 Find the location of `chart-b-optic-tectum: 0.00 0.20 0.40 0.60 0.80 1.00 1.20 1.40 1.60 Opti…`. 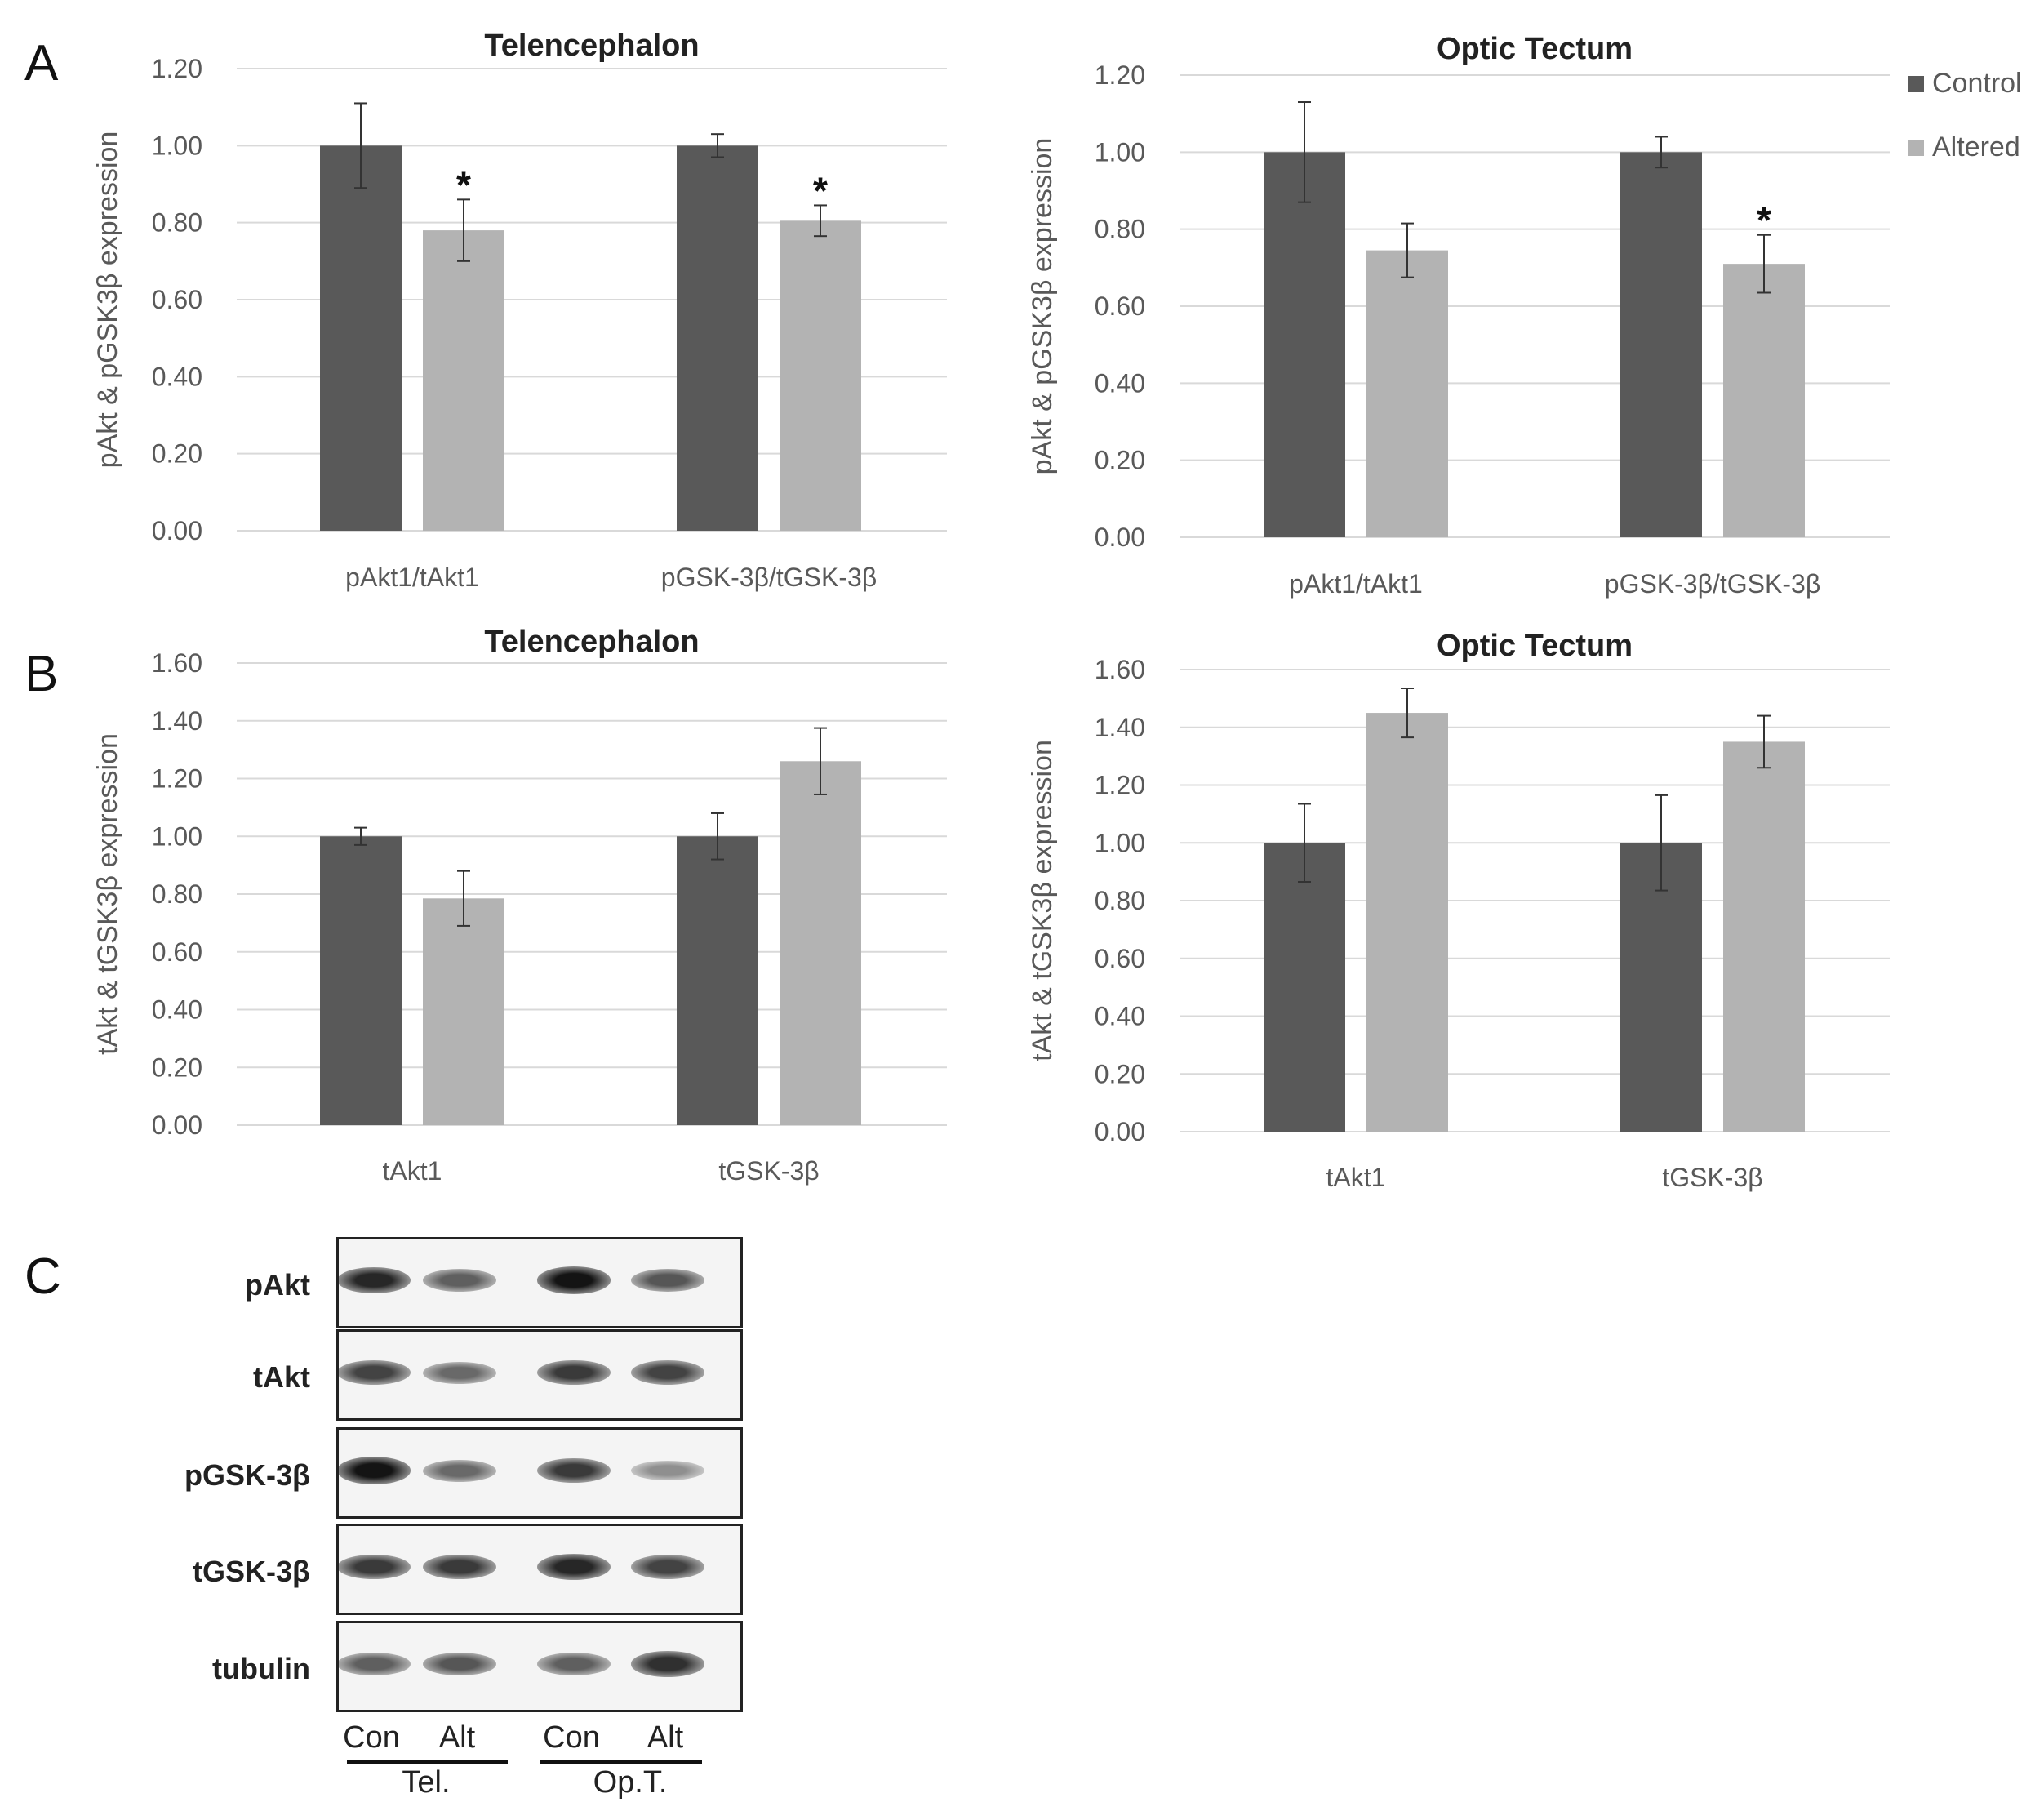

chart-b-optic-tectum: 0.00 0.20 0.40 0.60 0.80 1.00 1.20 1.40 1.60 Opti… is located at coordinates (1458, 911).